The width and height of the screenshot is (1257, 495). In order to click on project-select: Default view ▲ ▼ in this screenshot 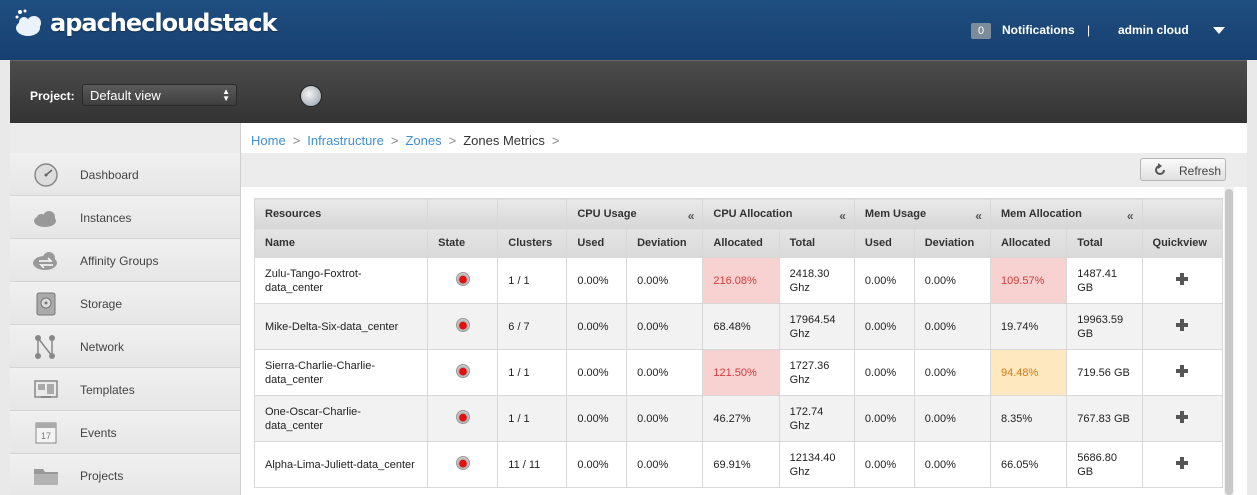, I will do `click(159, 95)`.